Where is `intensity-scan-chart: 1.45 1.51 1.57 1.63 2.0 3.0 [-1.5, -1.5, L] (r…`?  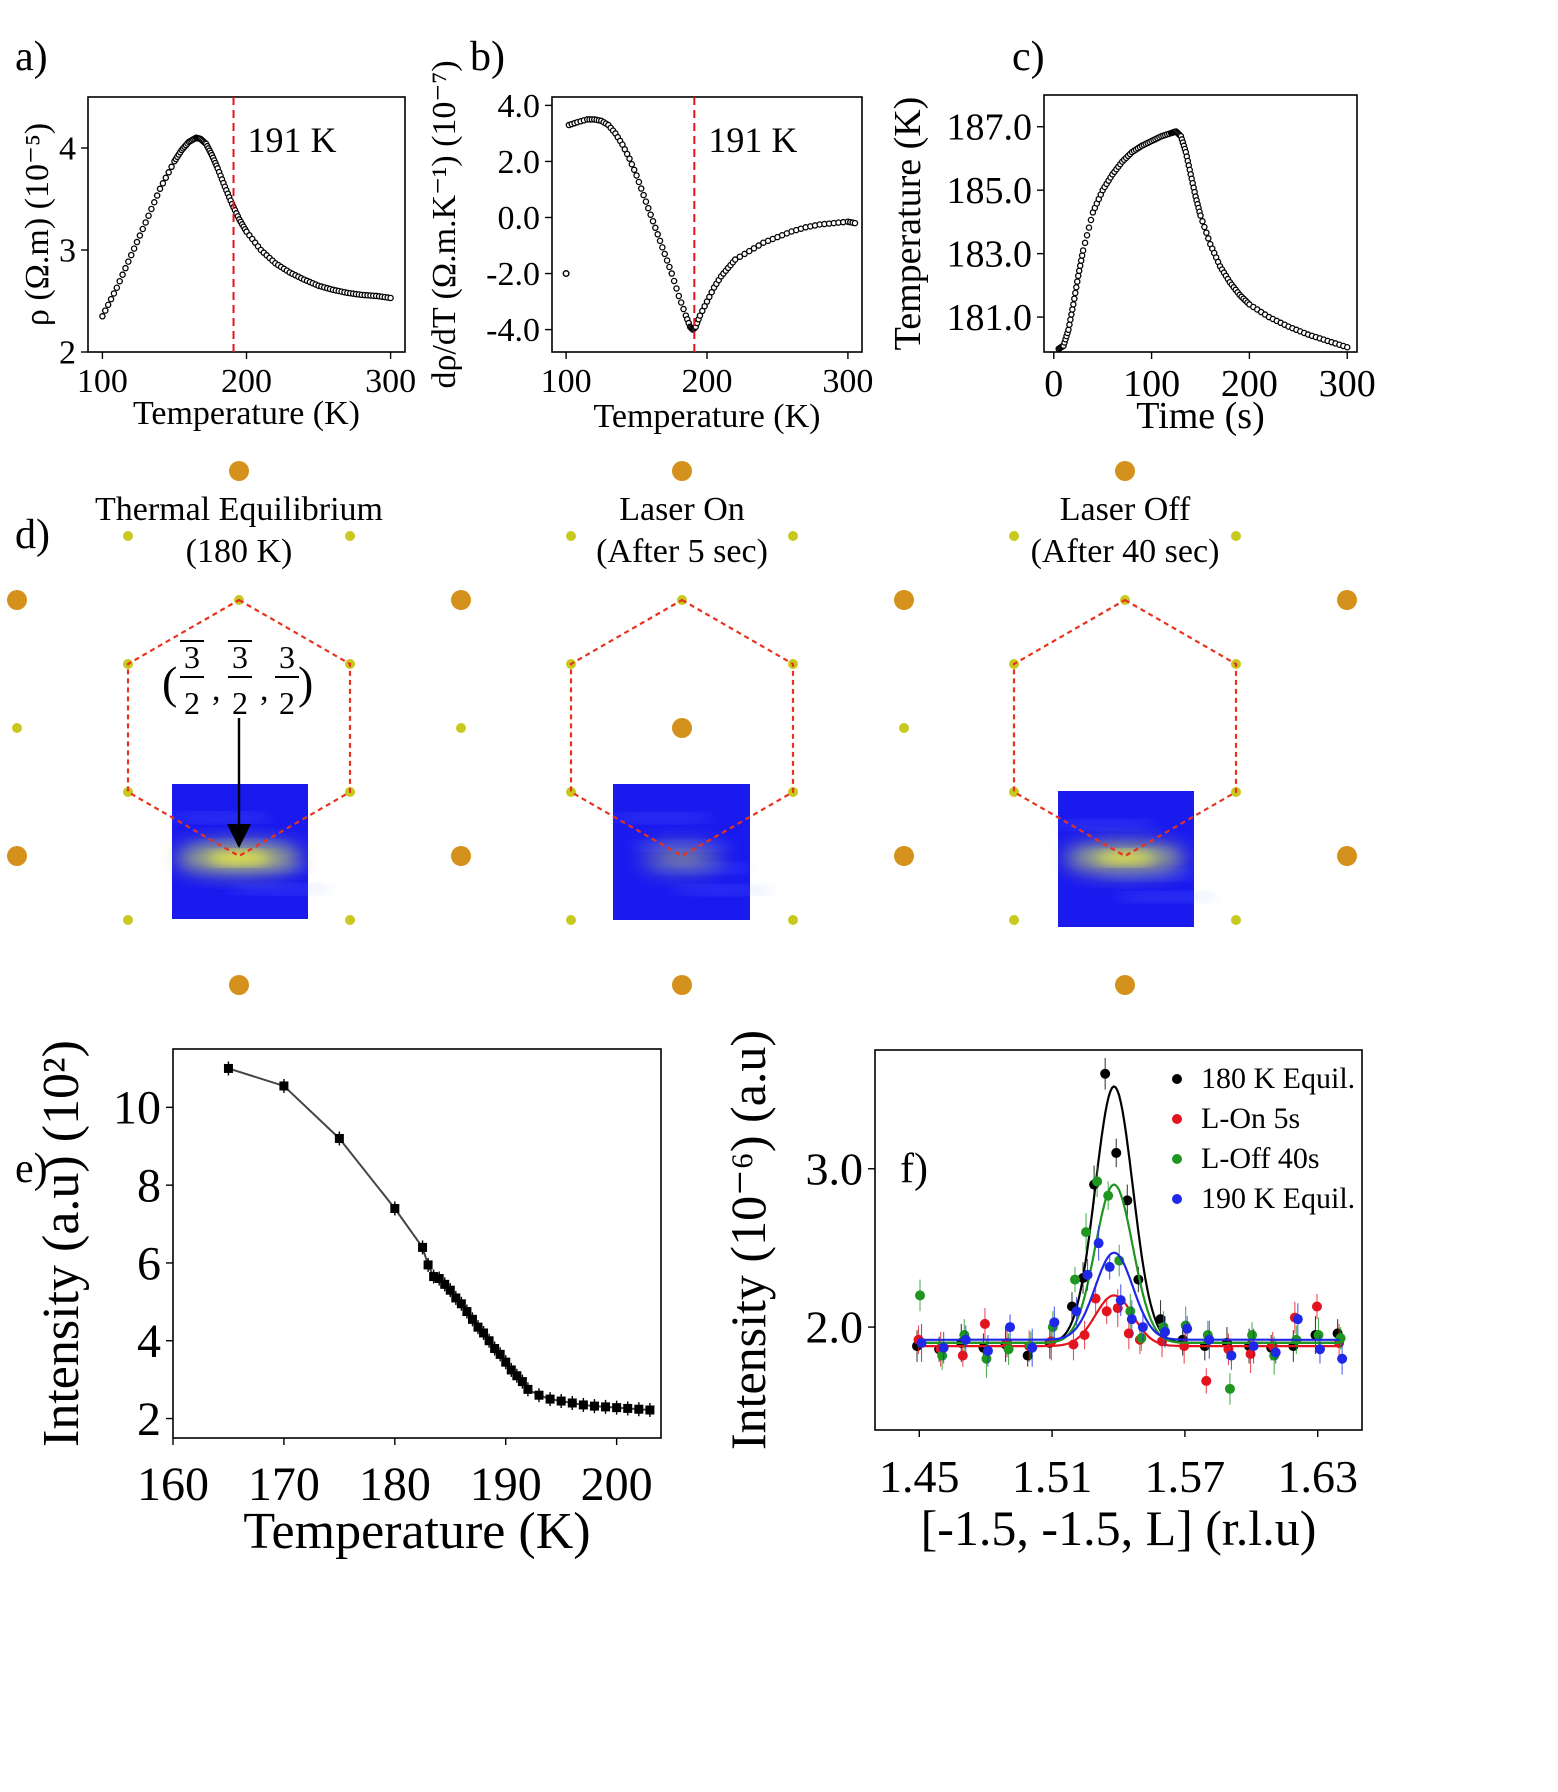 intensity-scan-chart: 1.45 1.51 1.57 1.63 2.0 3.0 [-1.5, -1.5, L] (r… is located at coordinates (1041, 1293).